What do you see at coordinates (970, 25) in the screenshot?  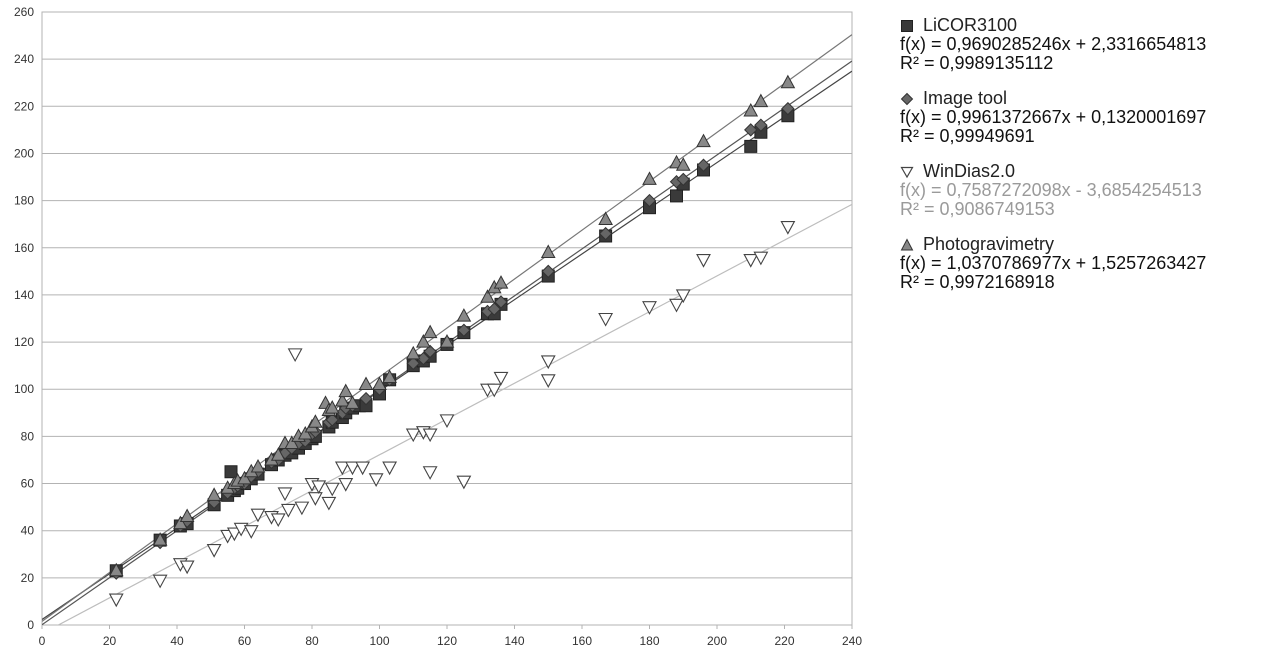 I see `legend-series-name: LiCOR3100` at bounding box center [970, 25].